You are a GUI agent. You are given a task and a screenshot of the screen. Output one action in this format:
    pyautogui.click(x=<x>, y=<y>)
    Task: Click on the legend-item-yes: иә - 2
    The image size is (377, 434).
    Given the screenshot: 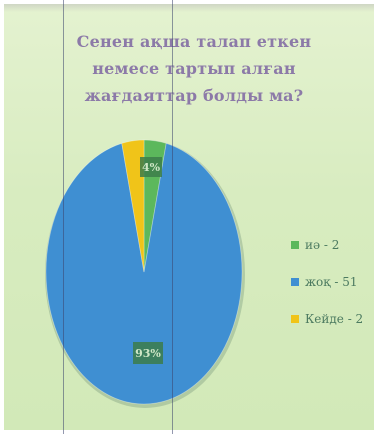 What is the action you would take?
    pyautogui.click(x=332, y=245)
    